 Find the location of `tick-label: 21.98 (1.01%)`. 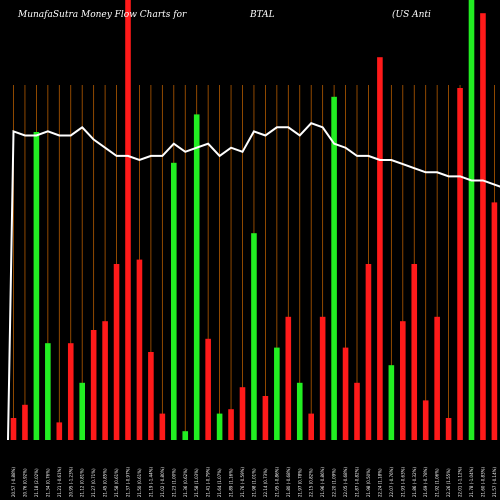

tick-label: 21.98 (1.01%) is located at coordinates (253, 482).